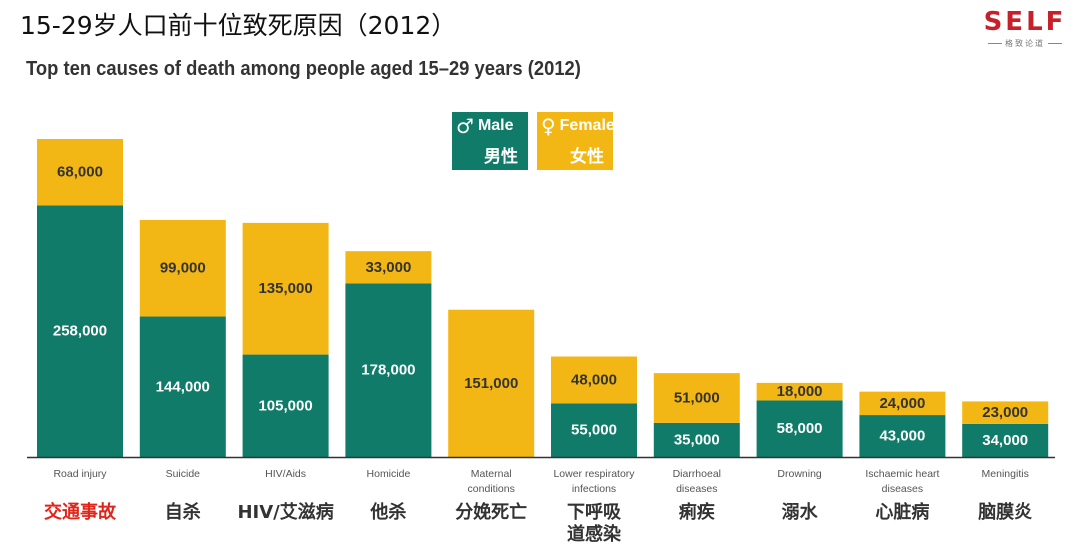 The width and height of the screenshot is (1080, 558). I want to click on category-label-en-6-line2: infections, so click(594, 489).